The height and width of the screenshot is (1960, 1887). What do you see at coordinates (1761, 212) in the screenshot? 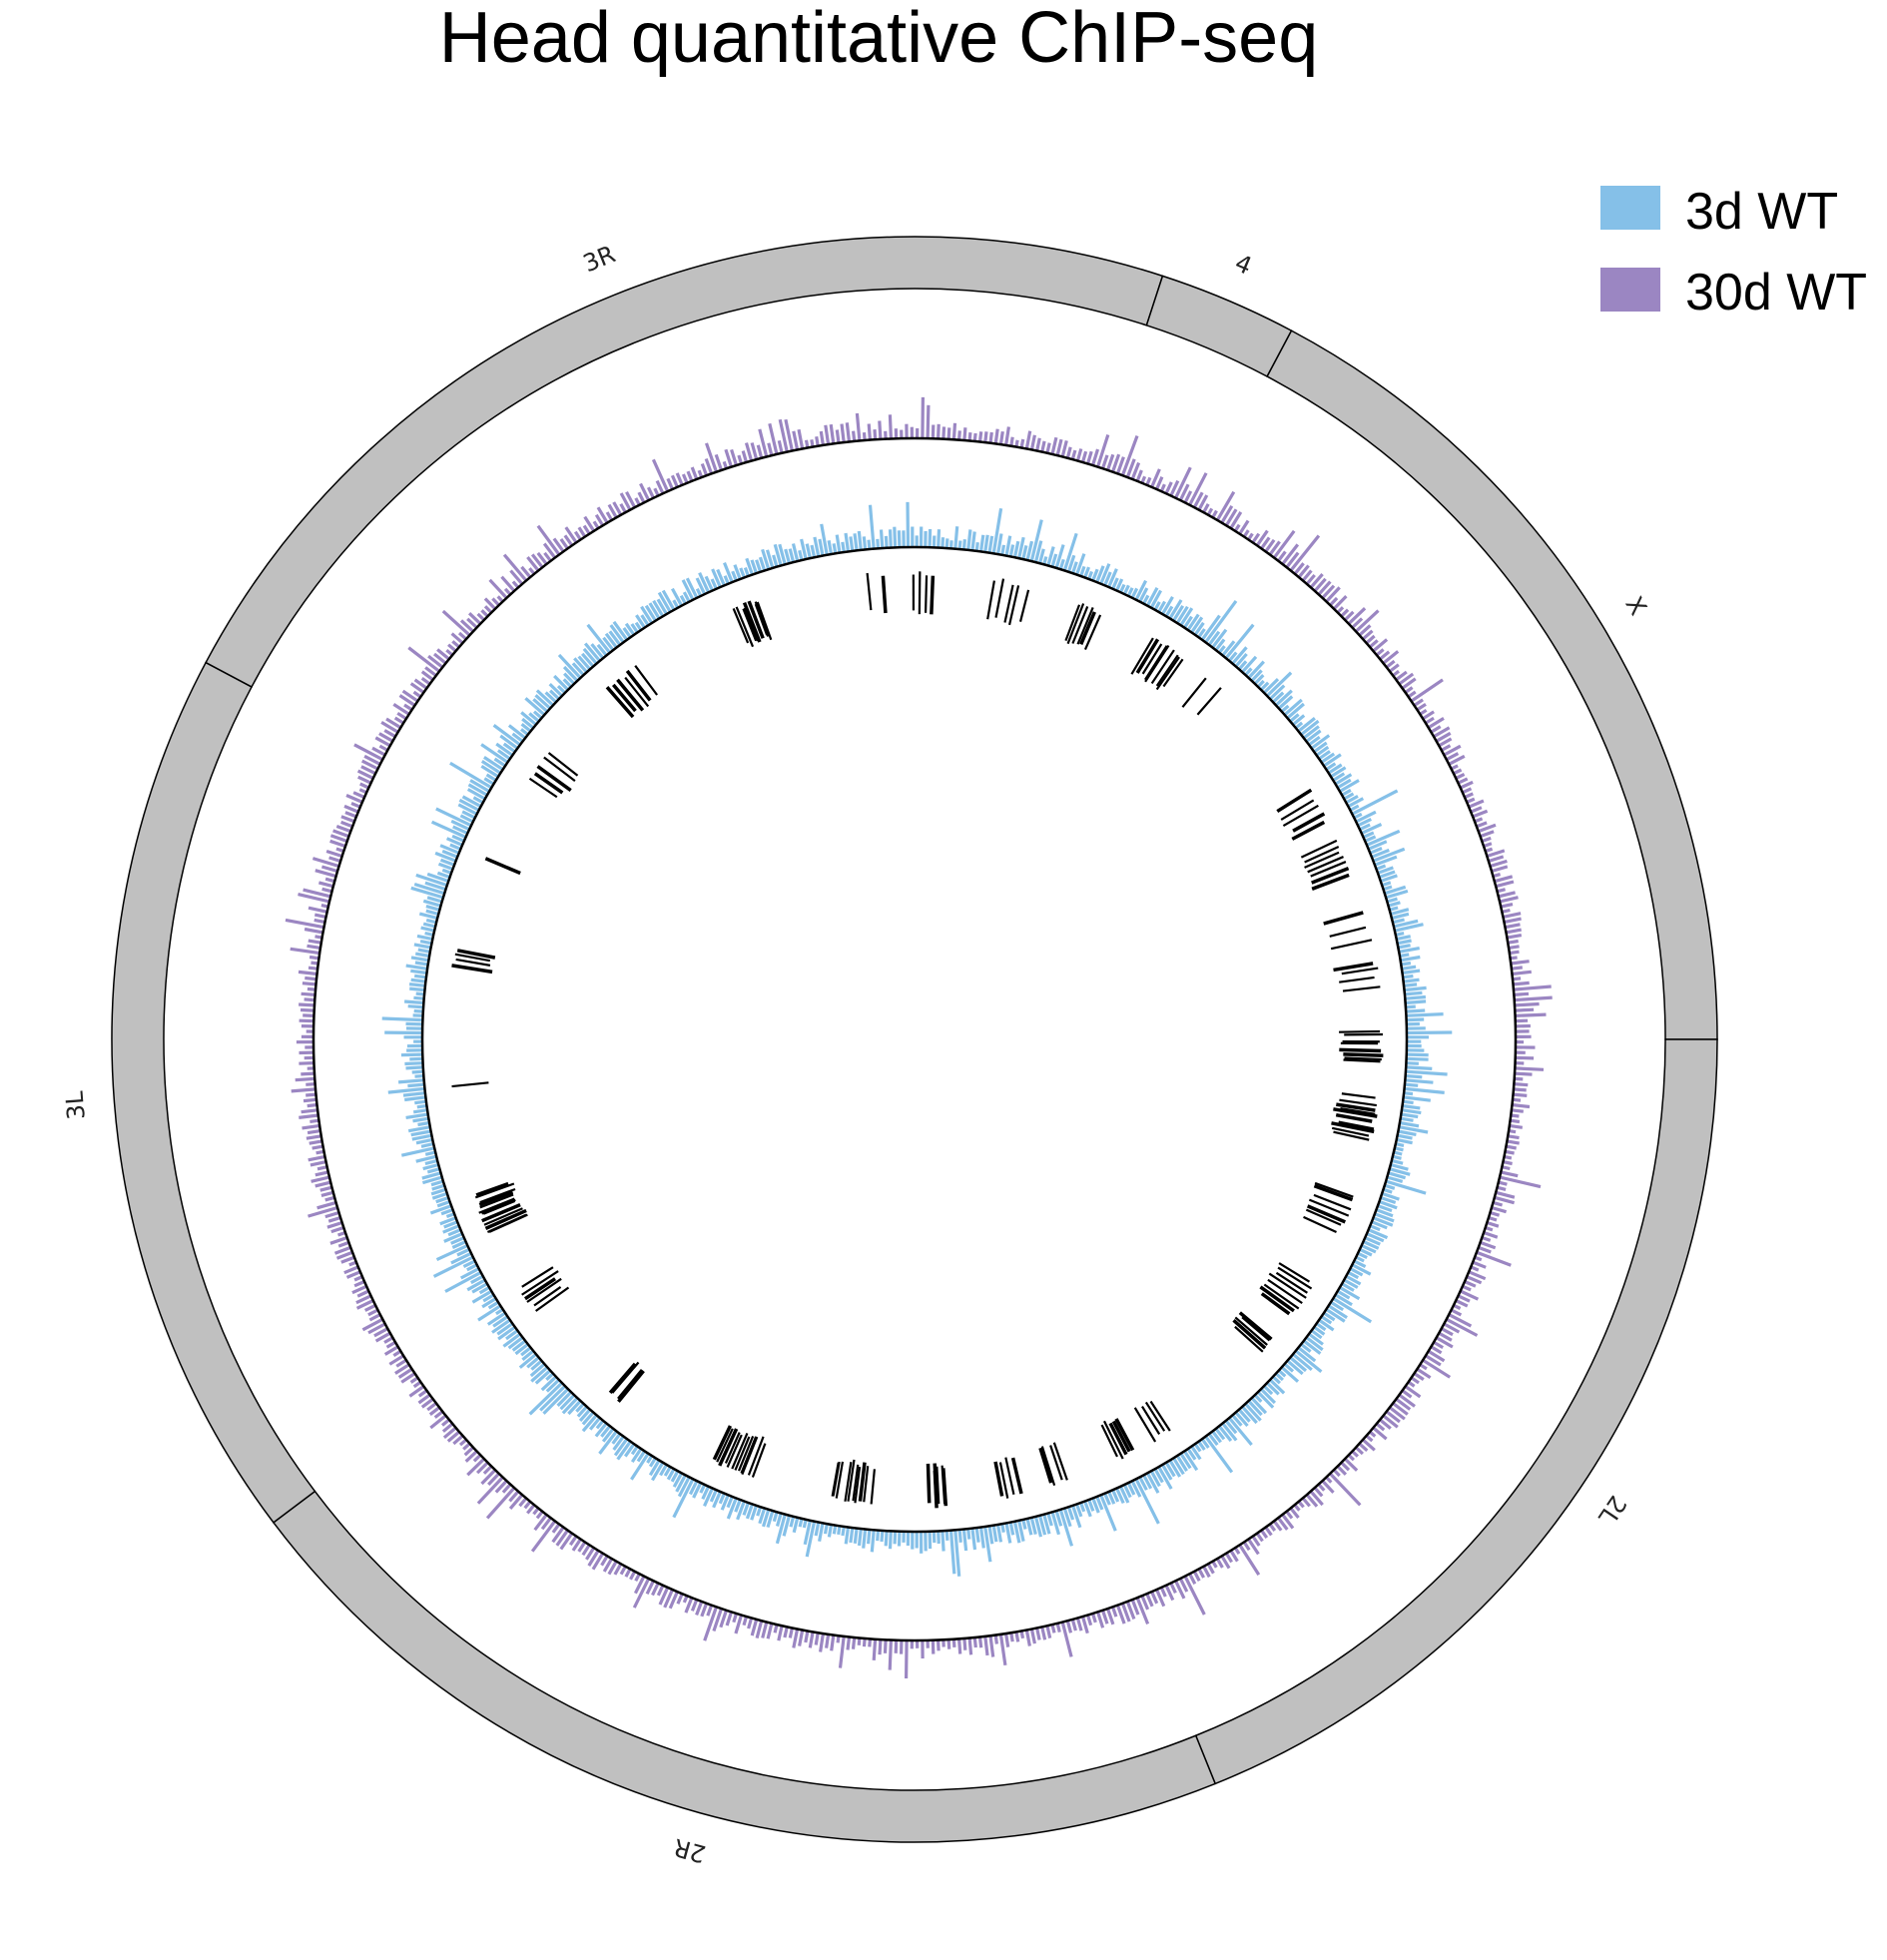
I see `legend-label-3d-wt: 3d WT` at bounding box center [1761, 212].